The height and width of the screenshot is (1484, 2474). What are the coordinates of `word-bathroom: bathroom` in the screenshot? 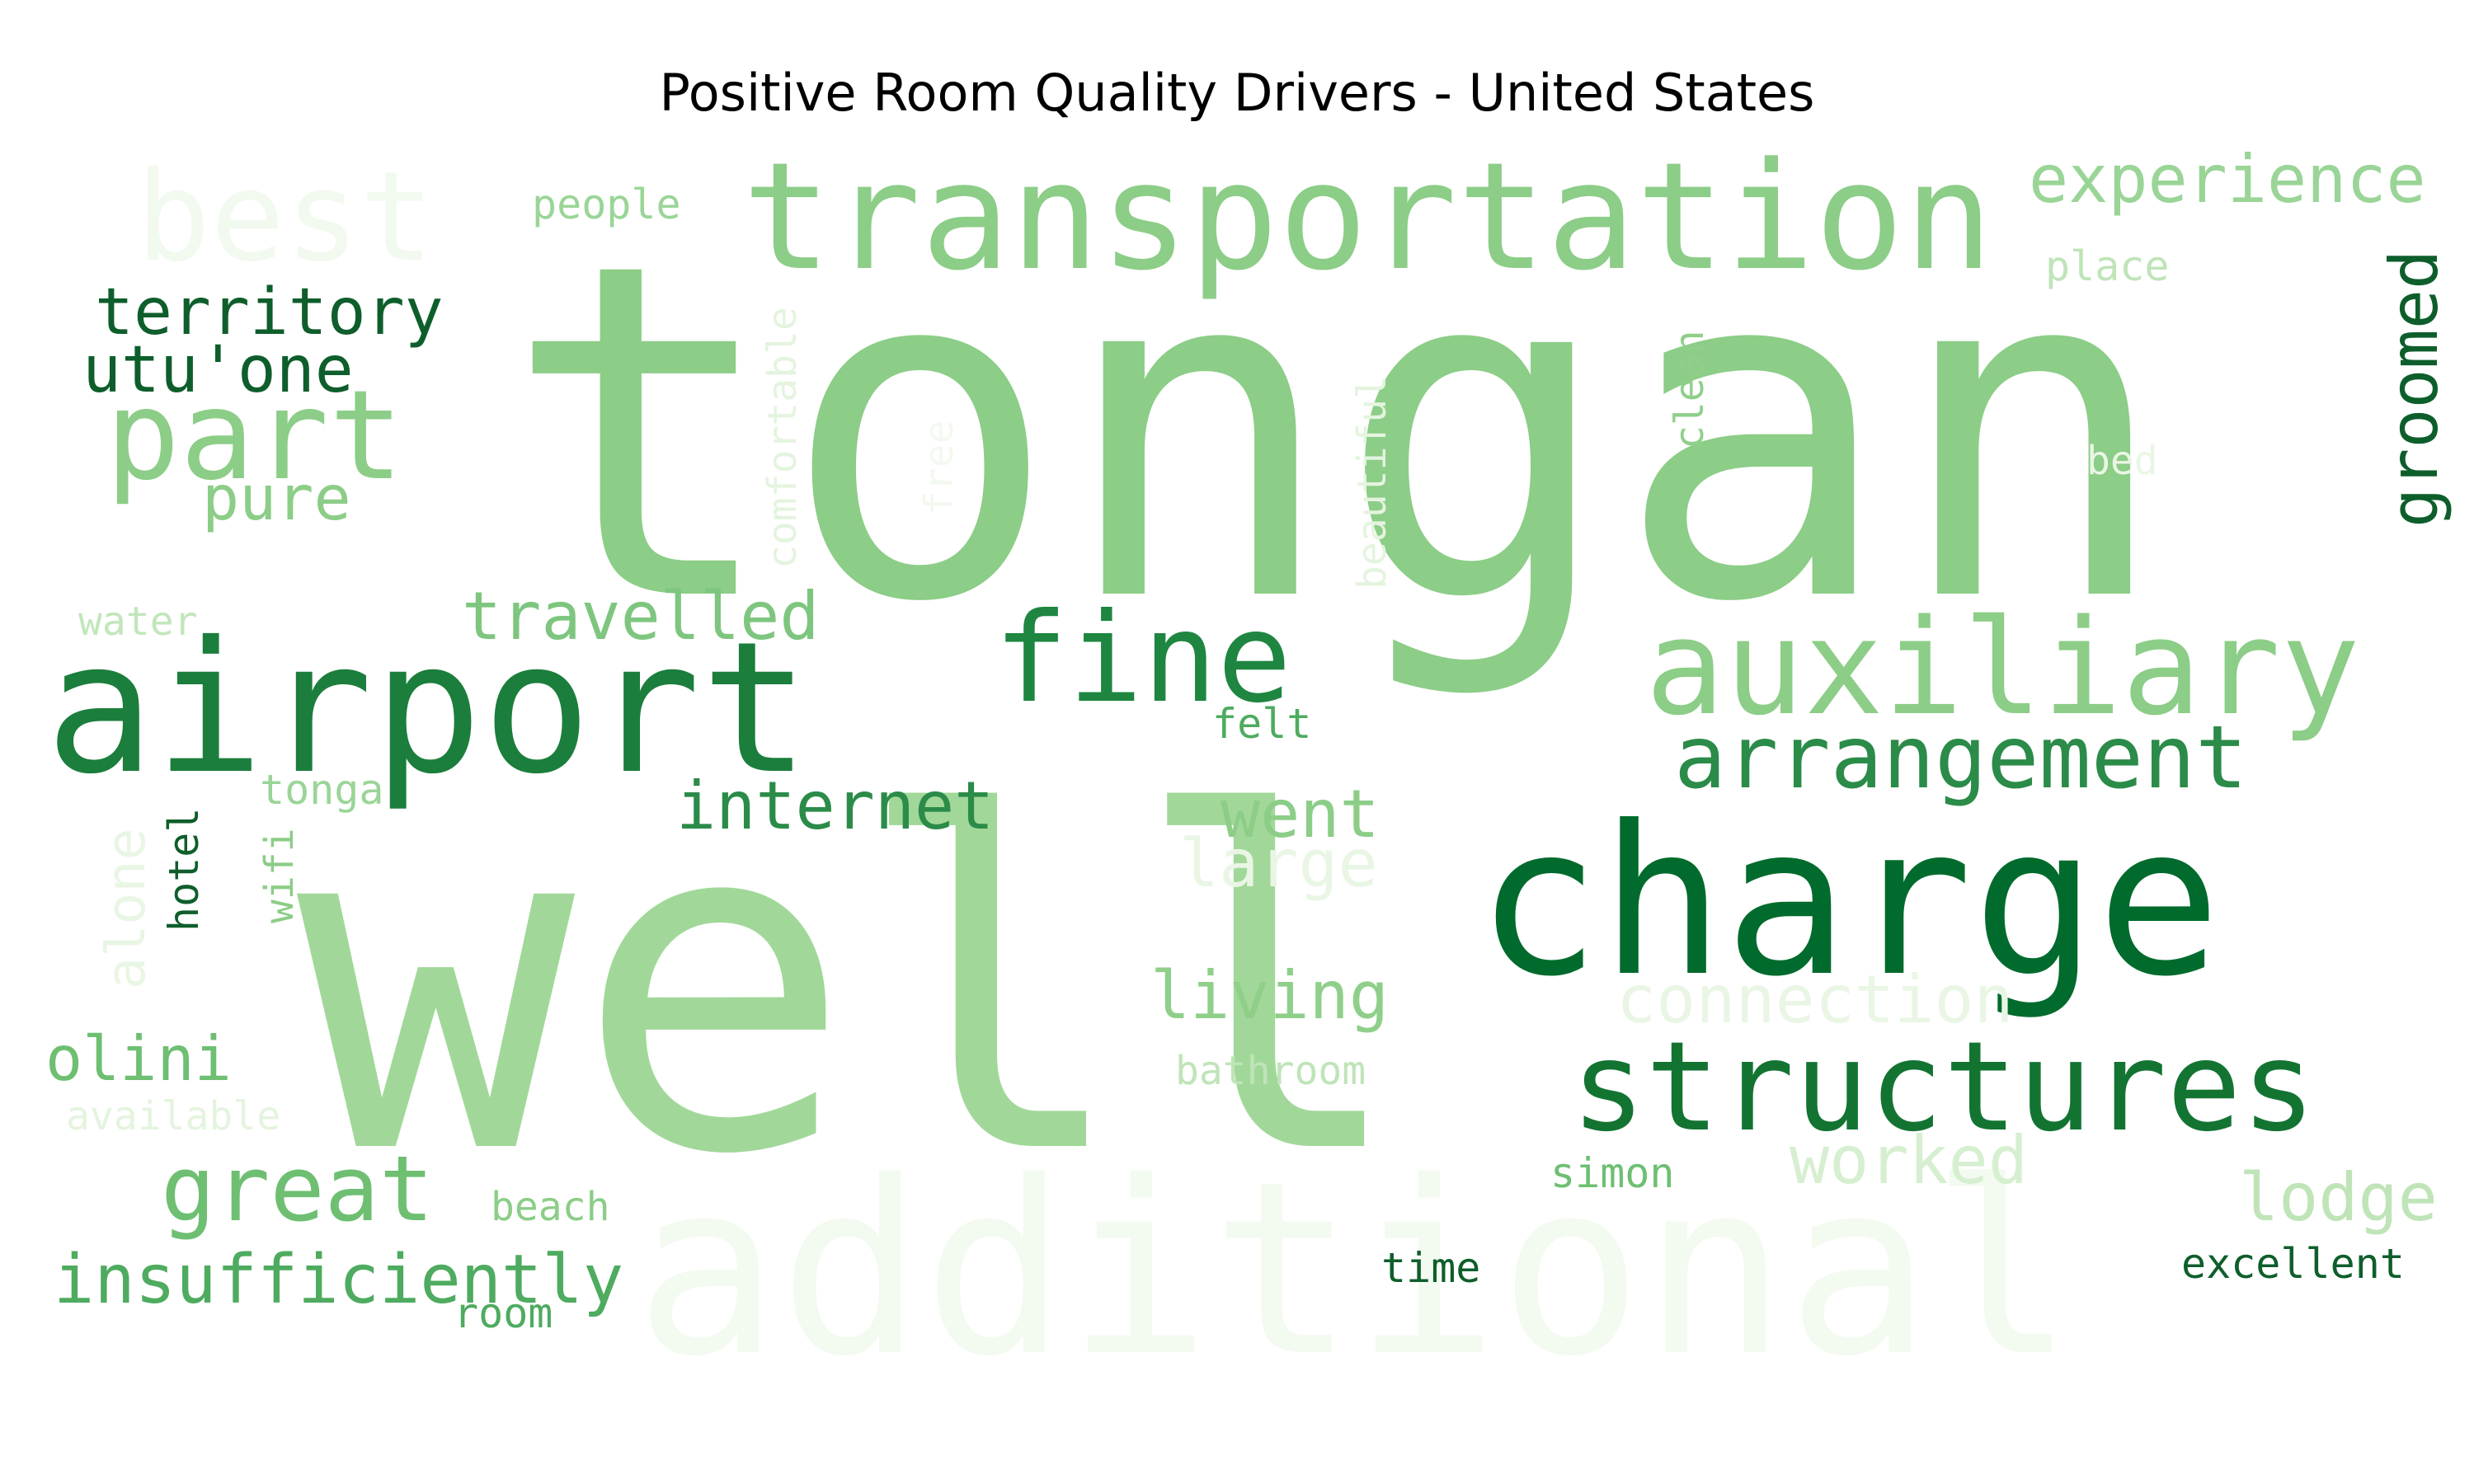 It's located at (1270, 1071).